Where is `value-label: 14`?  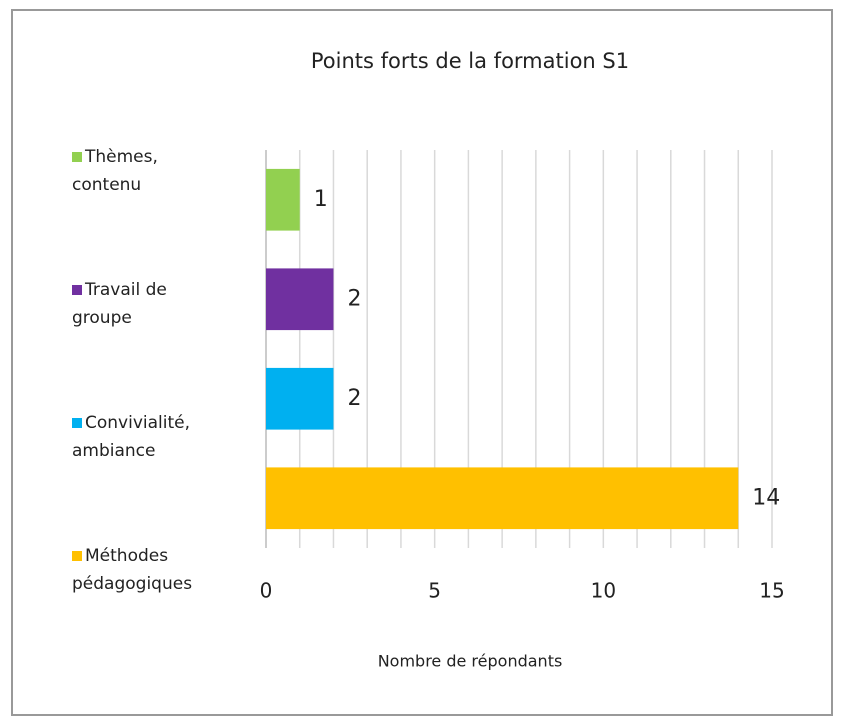
value-label: 14 is located at coordinates (766, 497).